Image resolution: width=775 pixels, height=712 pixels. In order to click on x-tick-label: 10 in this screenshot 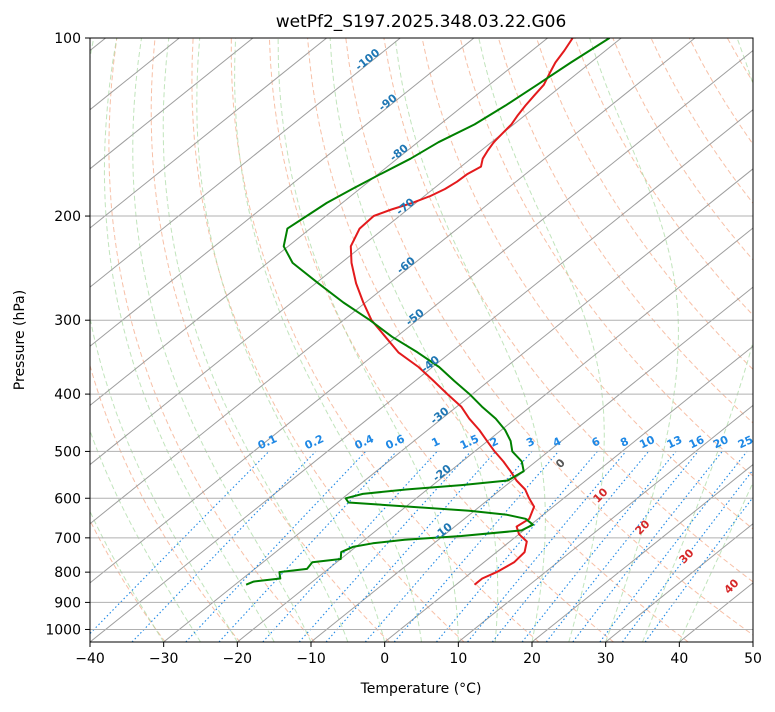, I will do `click(458, 659)`.